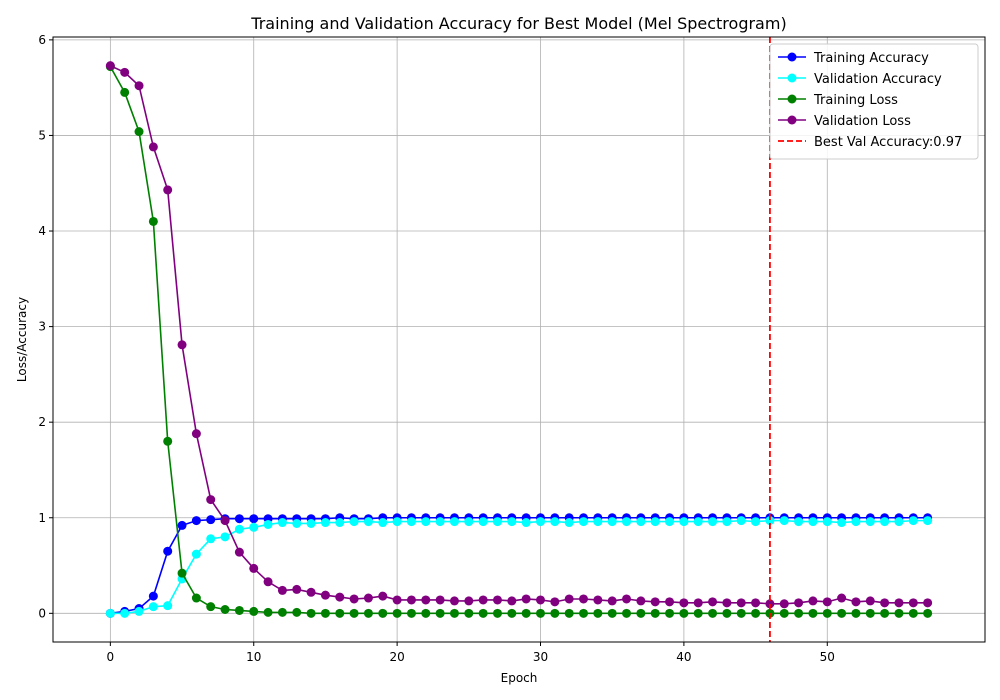 The image size is (1000, 700). I want to click on x-tick-label: 10, so click(253, 657).